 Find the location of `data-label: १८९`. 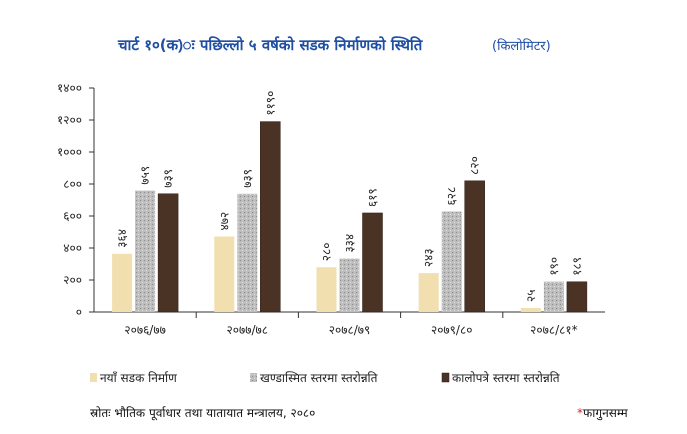

data-label: १८९ is located at coordinates (577, 266).